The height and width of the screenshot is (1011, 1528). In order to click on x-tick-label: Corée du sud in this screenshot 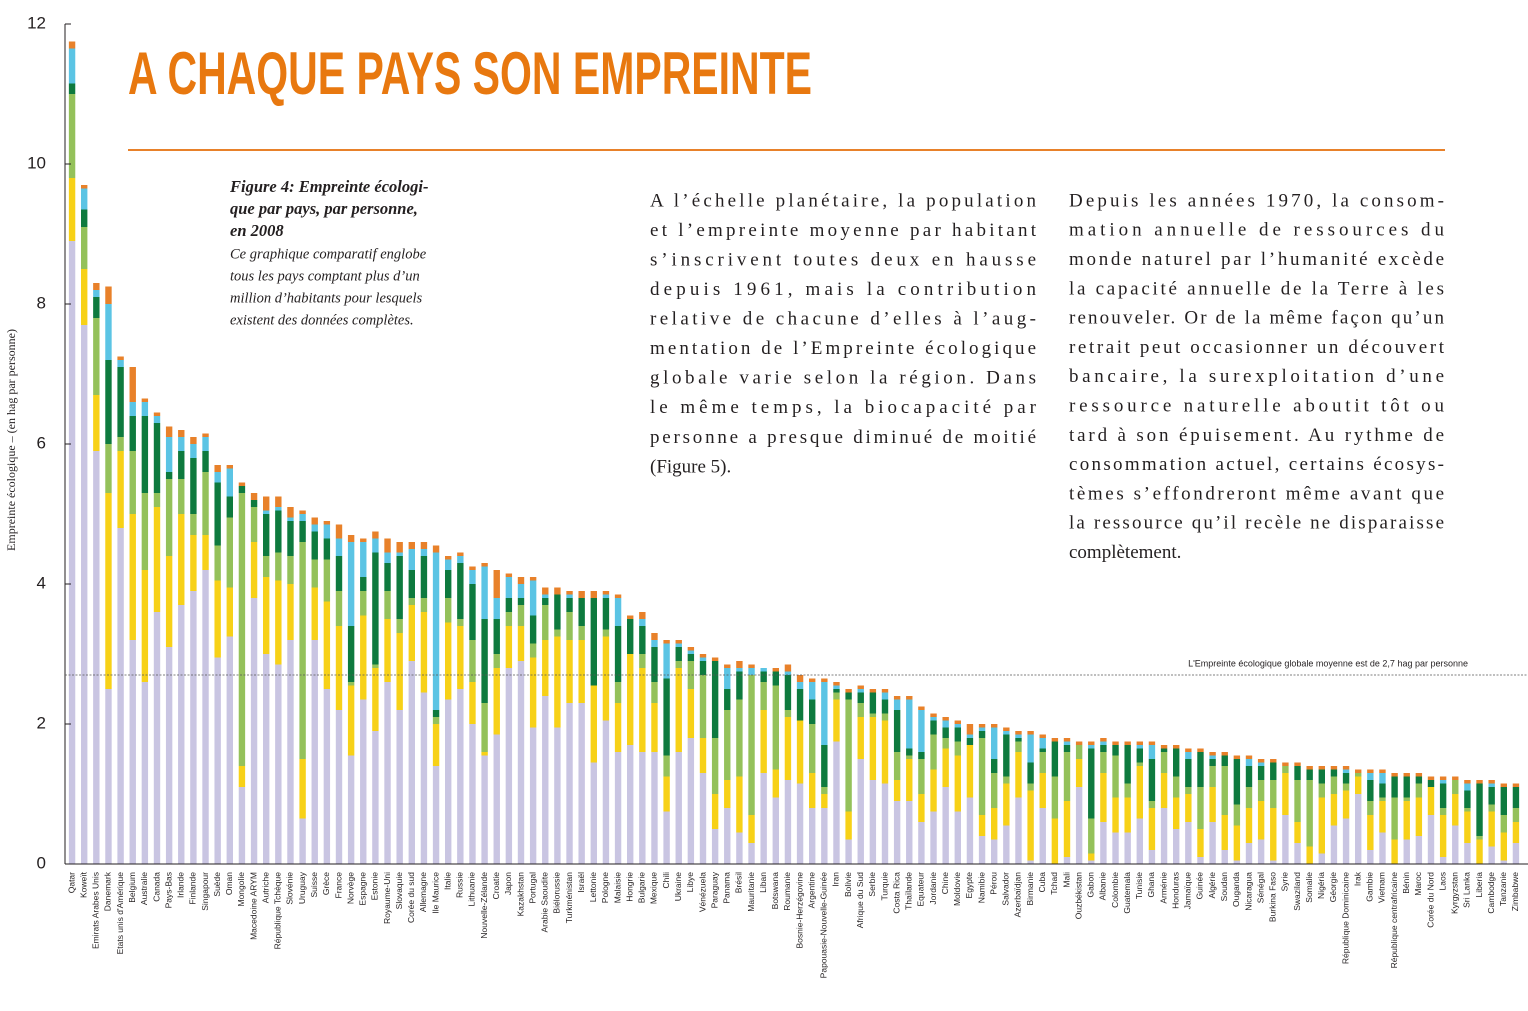, I will do `click(411, 897)`.